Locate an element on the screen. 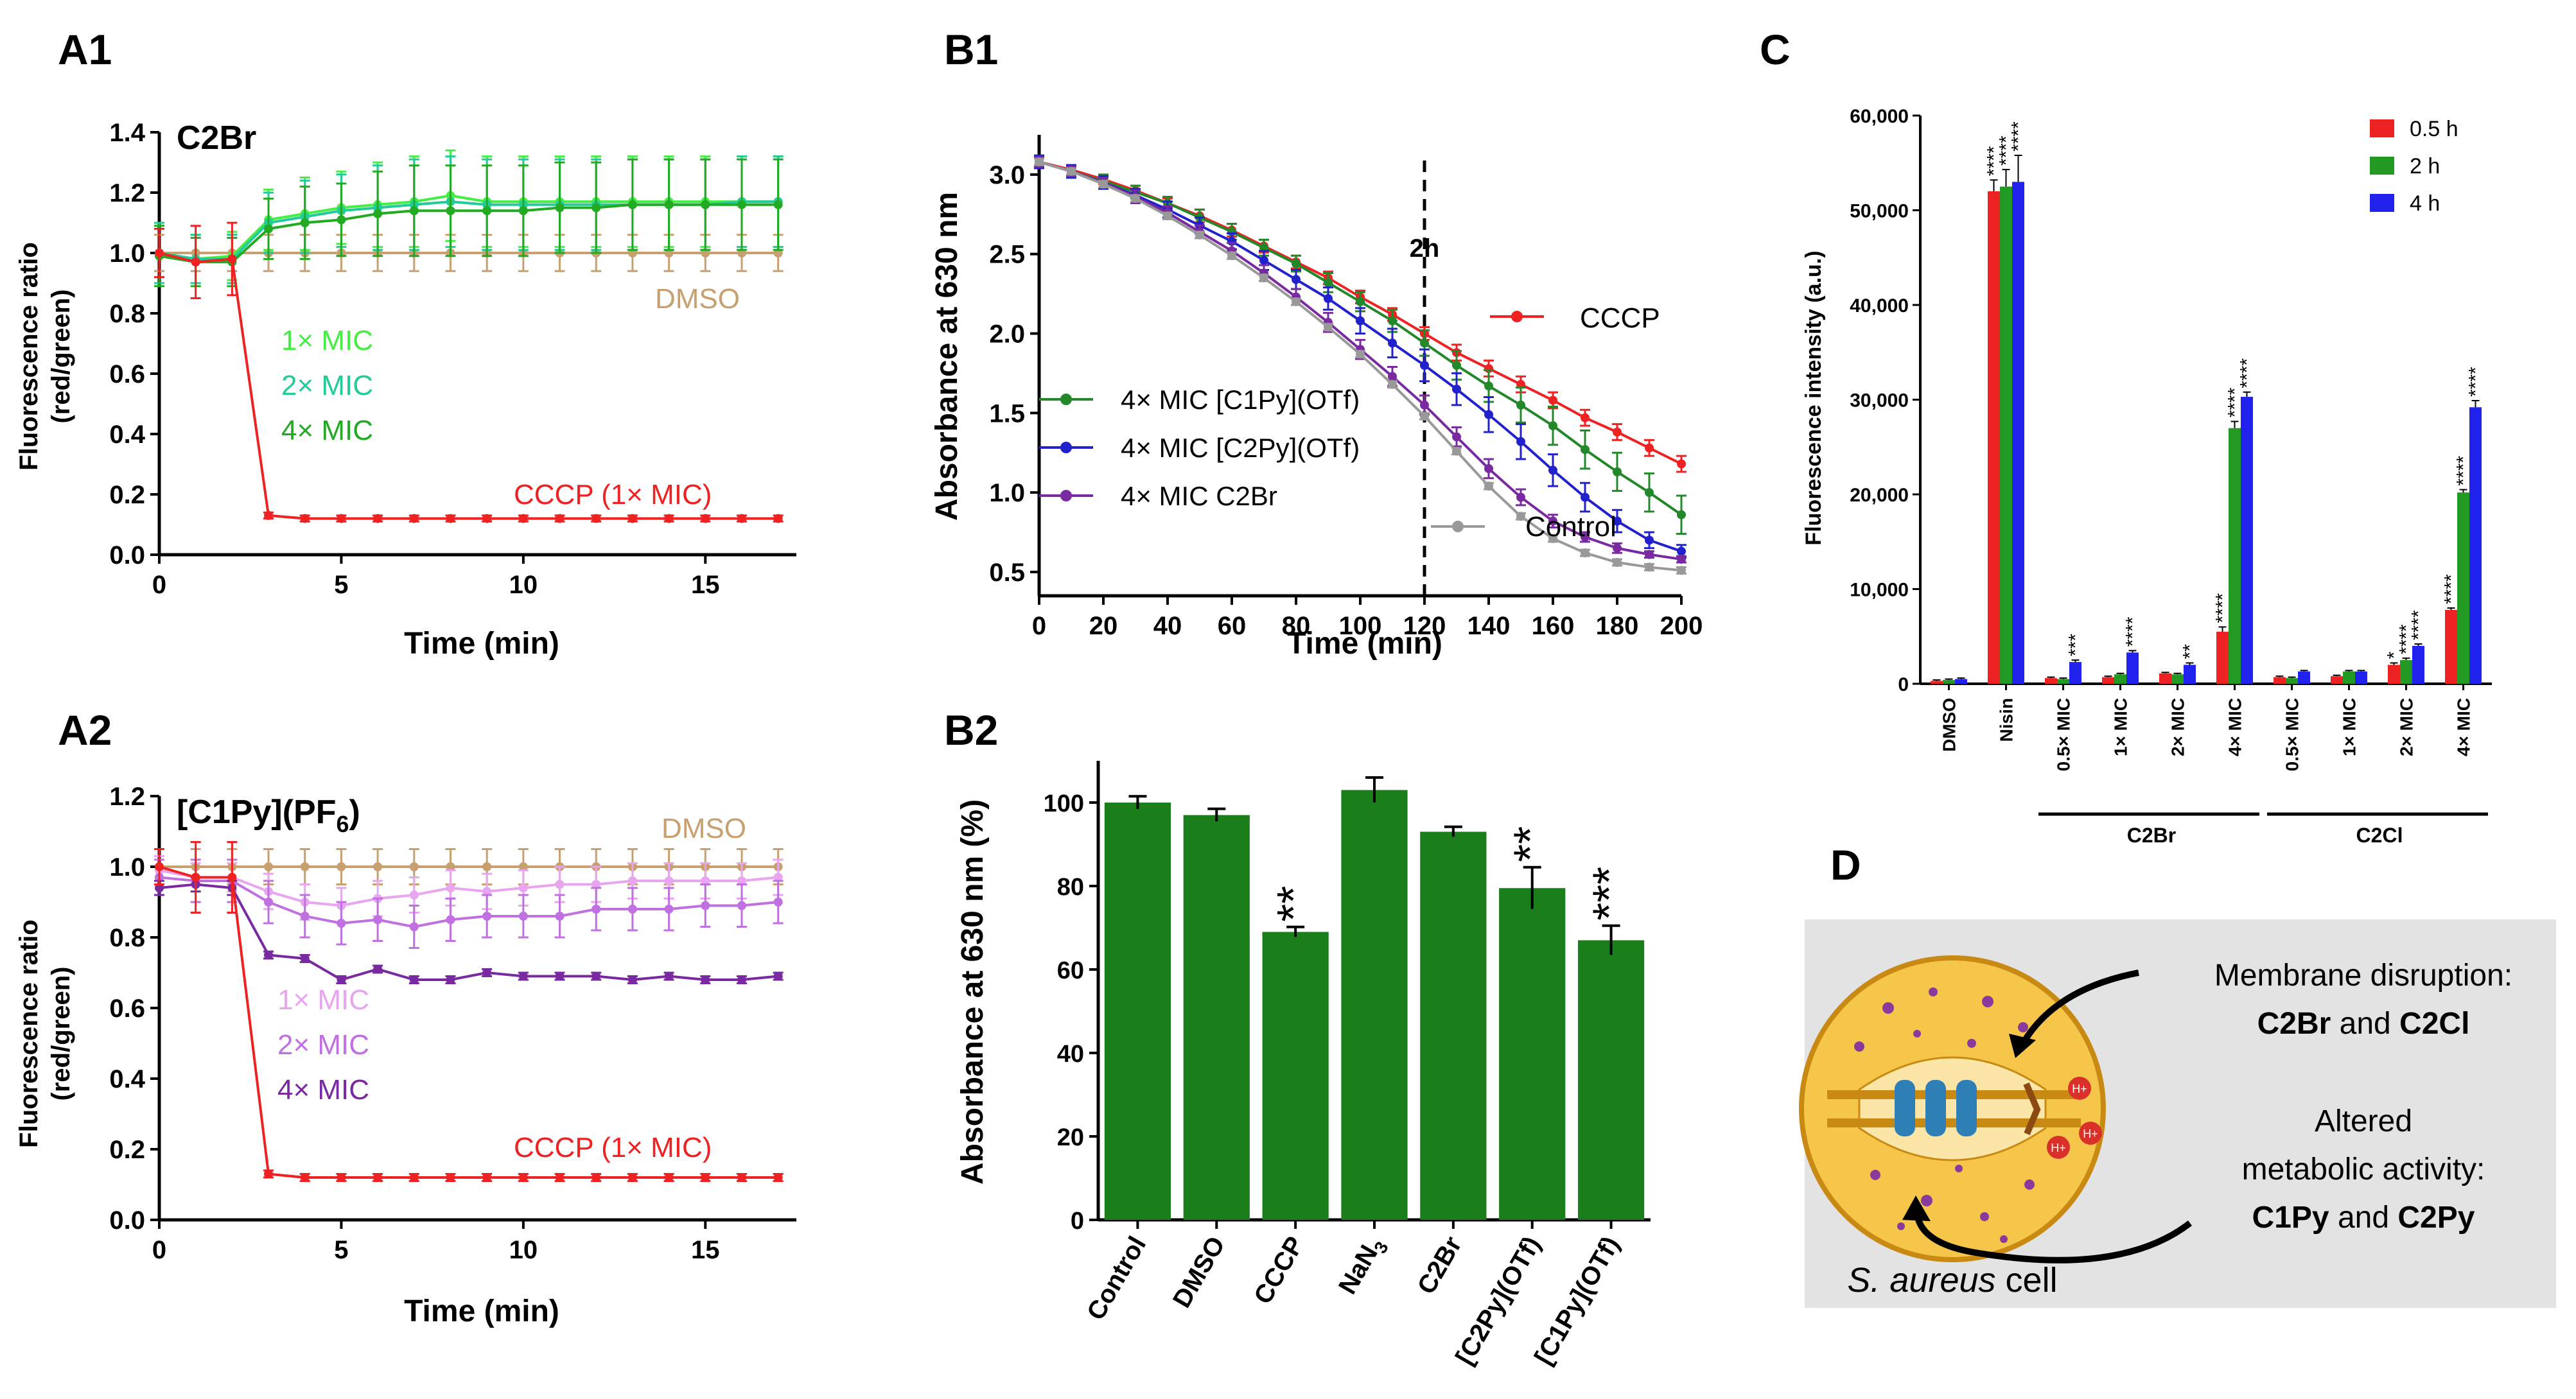 This screenshot has height=1399, width=2576. dot is located at coordinates (2029, 1184).